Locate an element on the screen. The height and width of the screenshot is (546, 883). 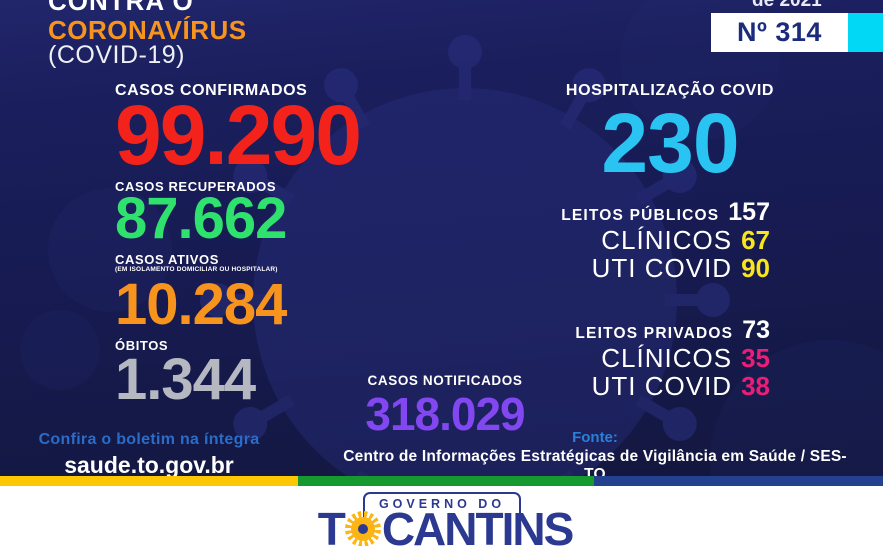
private-clinical-beds-value: 35 is located at coordinates (755, 358).